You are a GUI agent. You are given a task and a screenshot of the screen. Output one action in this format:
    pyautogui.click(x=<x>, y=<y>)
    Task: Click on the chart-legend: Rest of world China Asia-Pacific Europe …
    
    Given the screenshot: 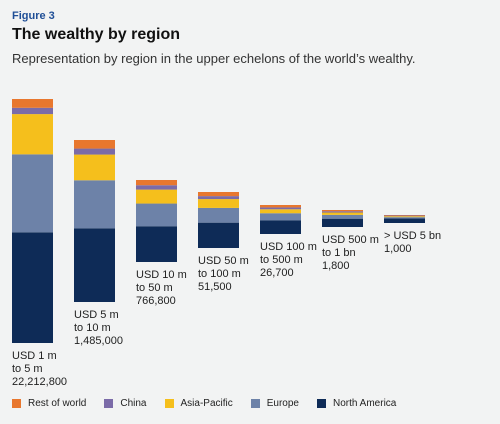 What is the action you would take?
    pyautogui.click(x=213, y=403)
    